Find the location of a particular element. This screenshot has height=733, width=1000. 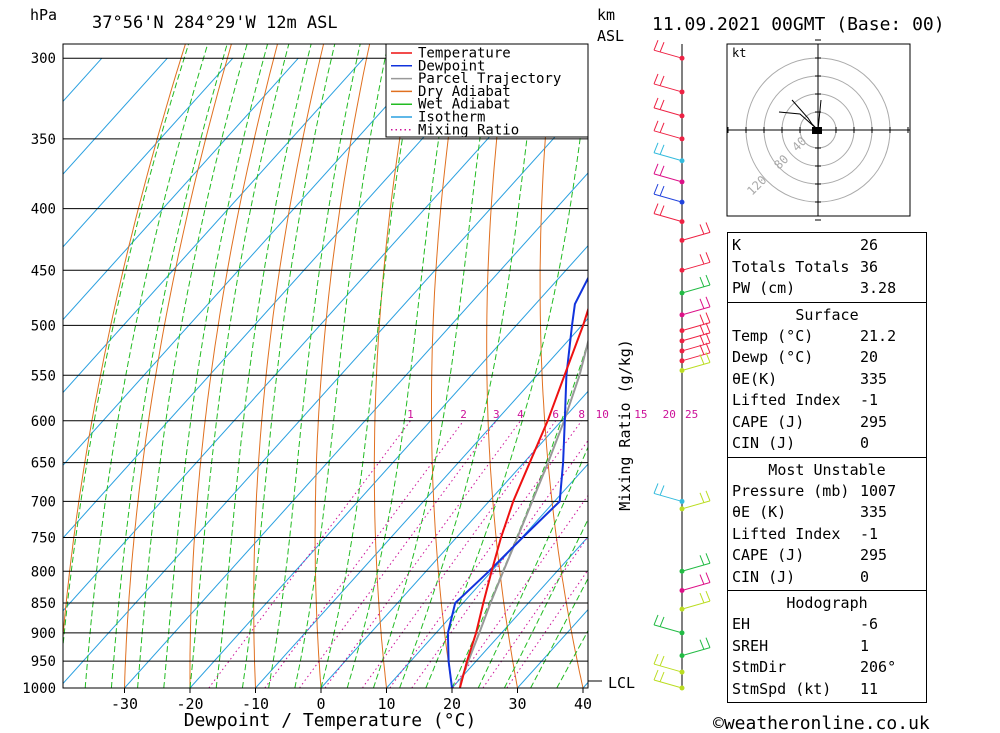

mu-row: CAPE (J) 295 is located at coordinates (827, 556).